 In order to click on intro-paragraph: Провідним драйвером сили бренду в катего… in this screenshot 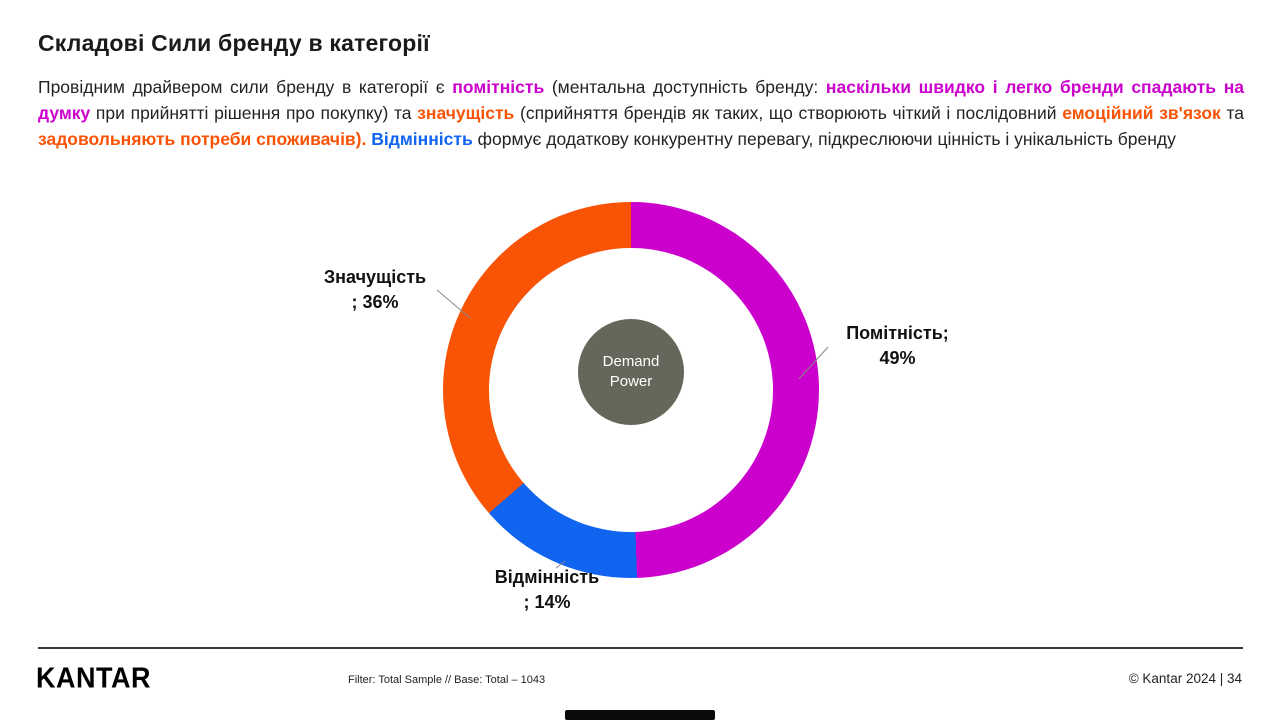, I will do `click(641, 113)`.